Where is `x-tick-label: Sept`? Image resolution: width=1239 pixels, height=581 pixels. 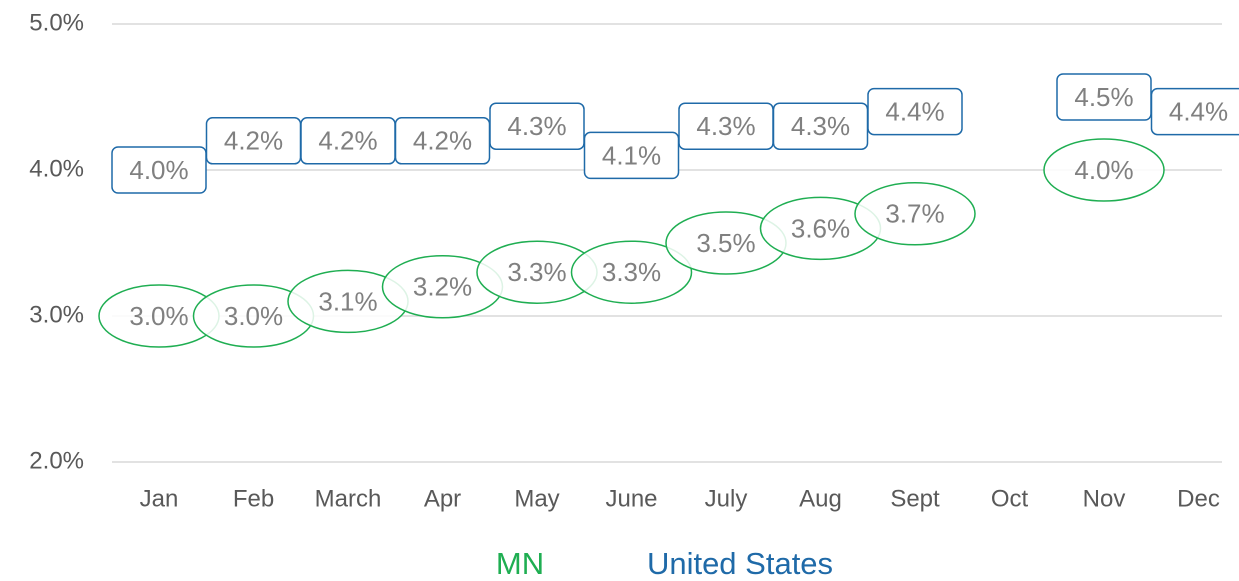 x-tick-label: Sept is located at coordinates (915, 498).